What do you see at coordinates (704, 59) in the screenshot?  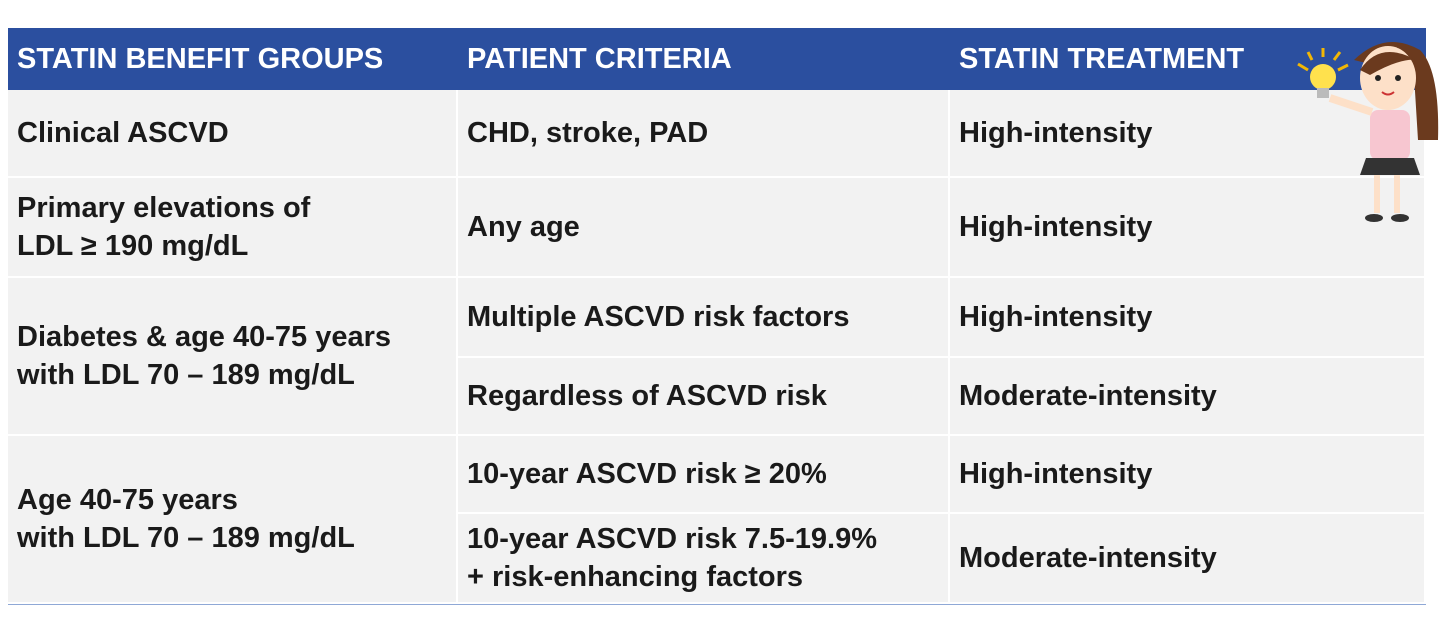 I see `header-cell: PATIENT CRITERIA` at bounding box center [704, 59].